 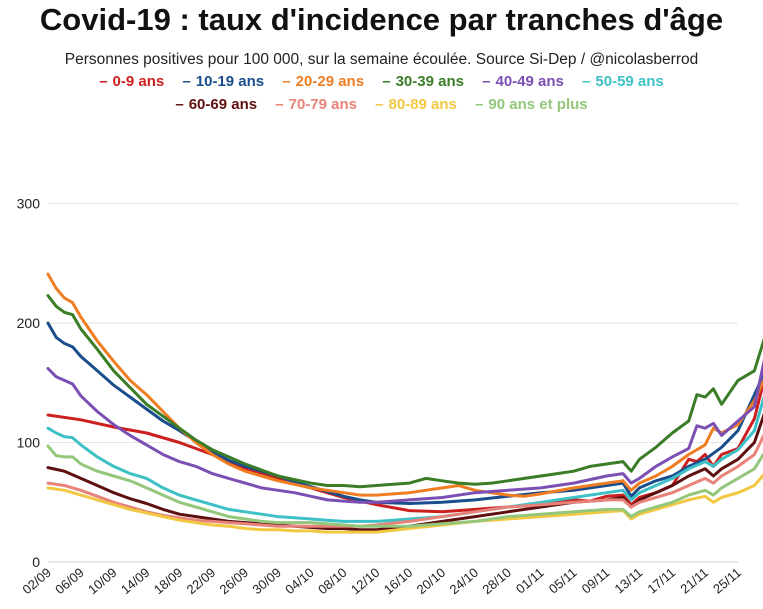 What do you see at coordinates (36, 562) in the screenshot?
I see `y-tick-label: 0` at bounding box center [36, 562].